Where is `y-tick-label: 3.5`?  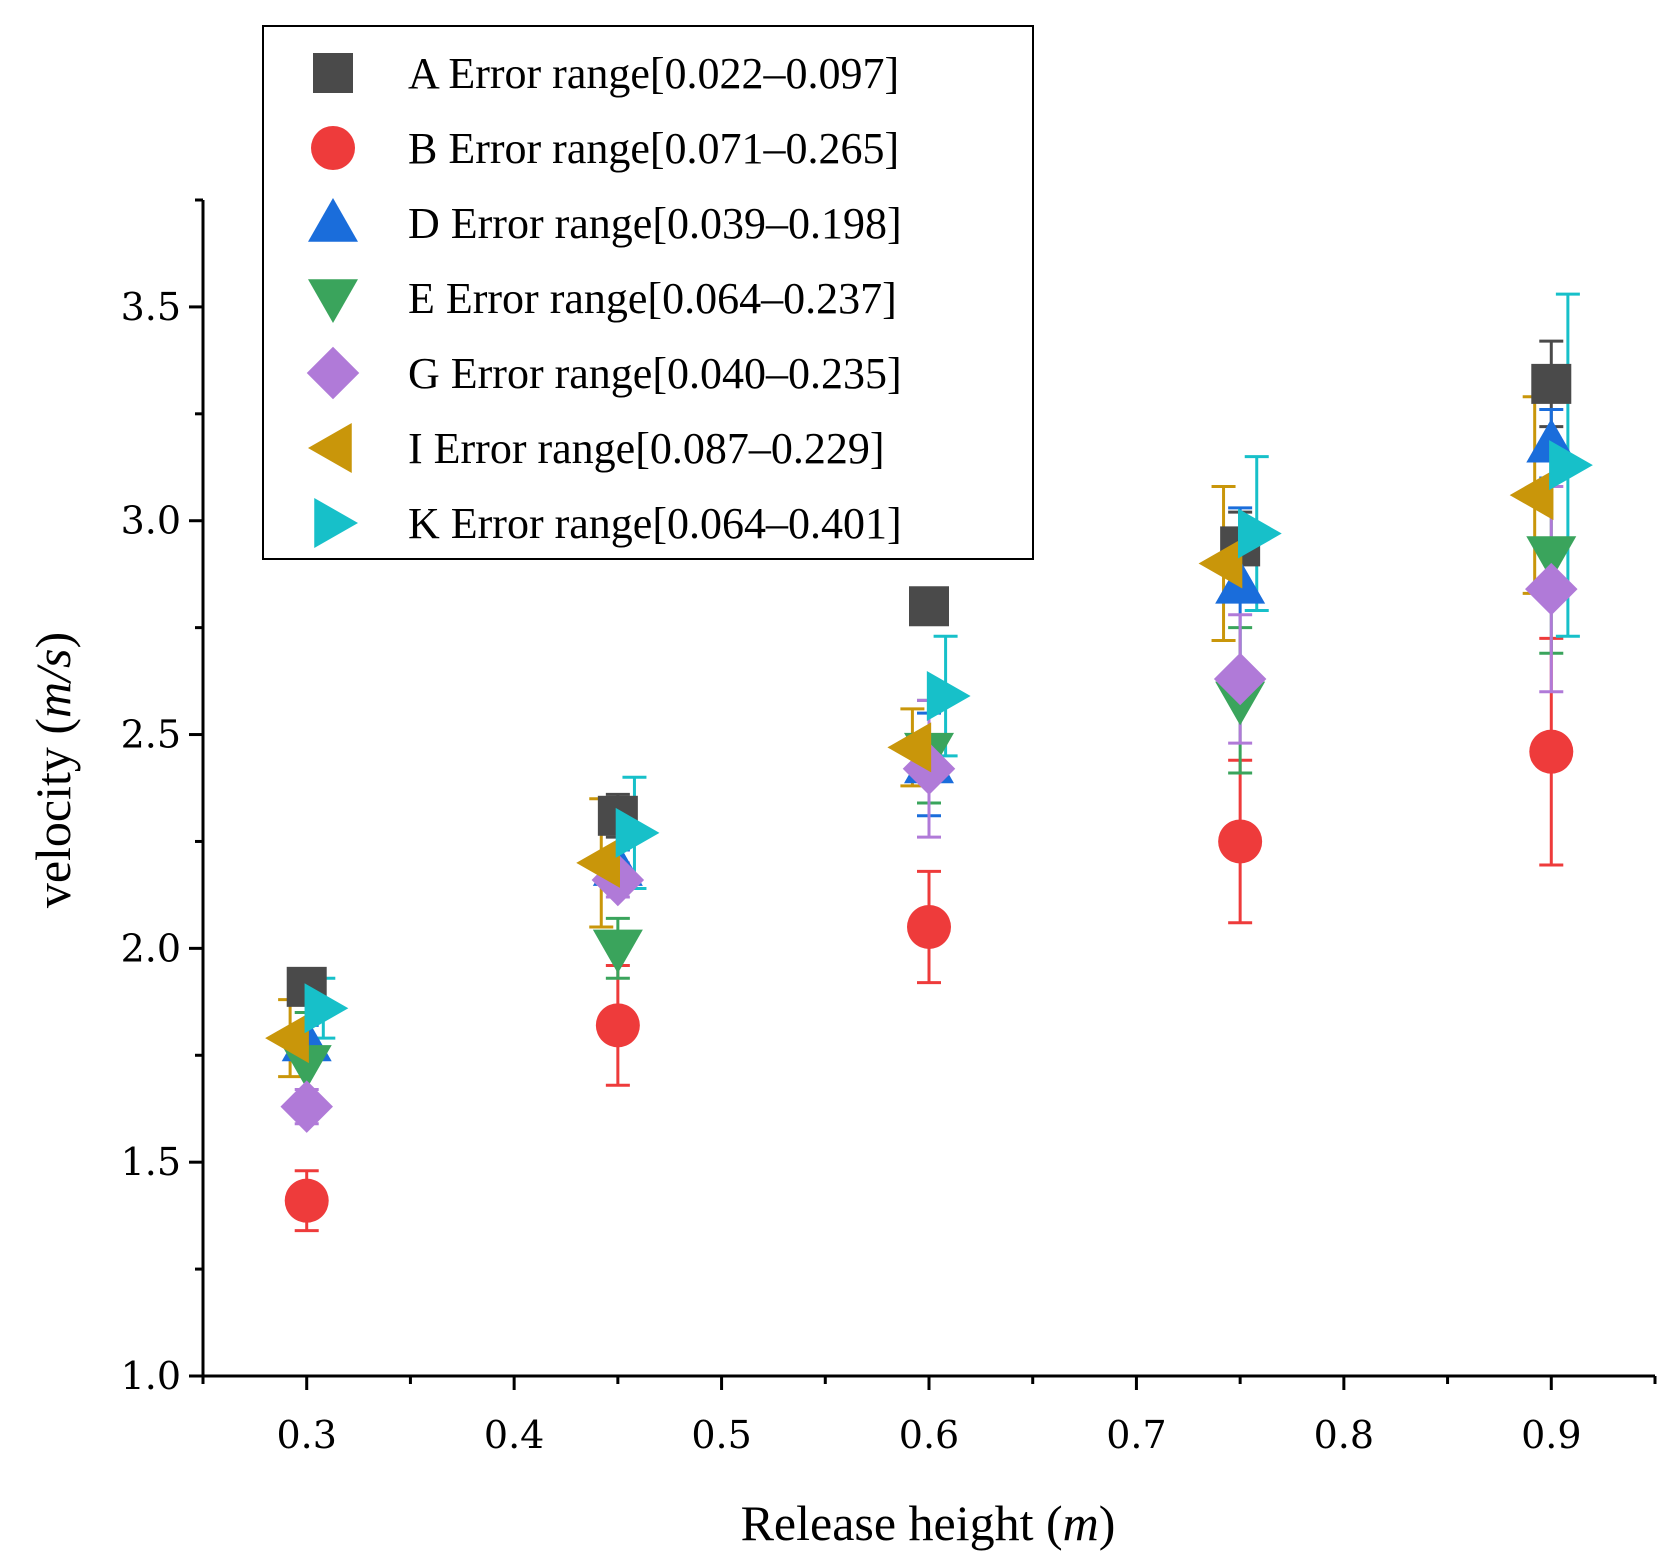 y-tick-label: 3.5 is located at coordinates (151, 307).